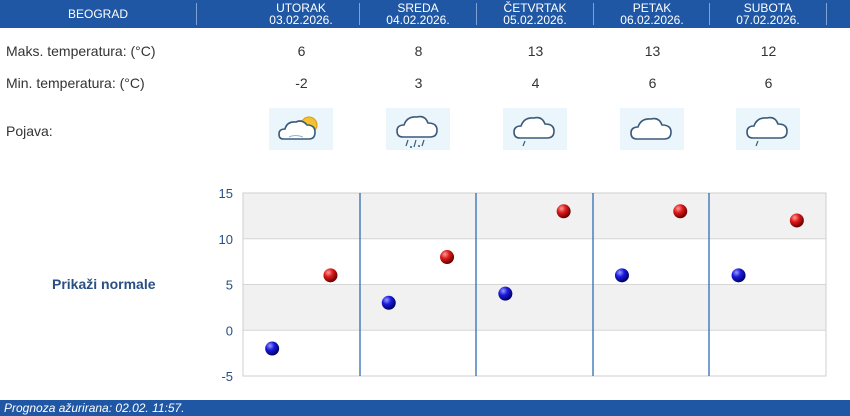 This screenshot has width=850, height=416. Describe the element at coordinates (226, 239) in the screenshot. I see `y-tick-label: 10` at that location.